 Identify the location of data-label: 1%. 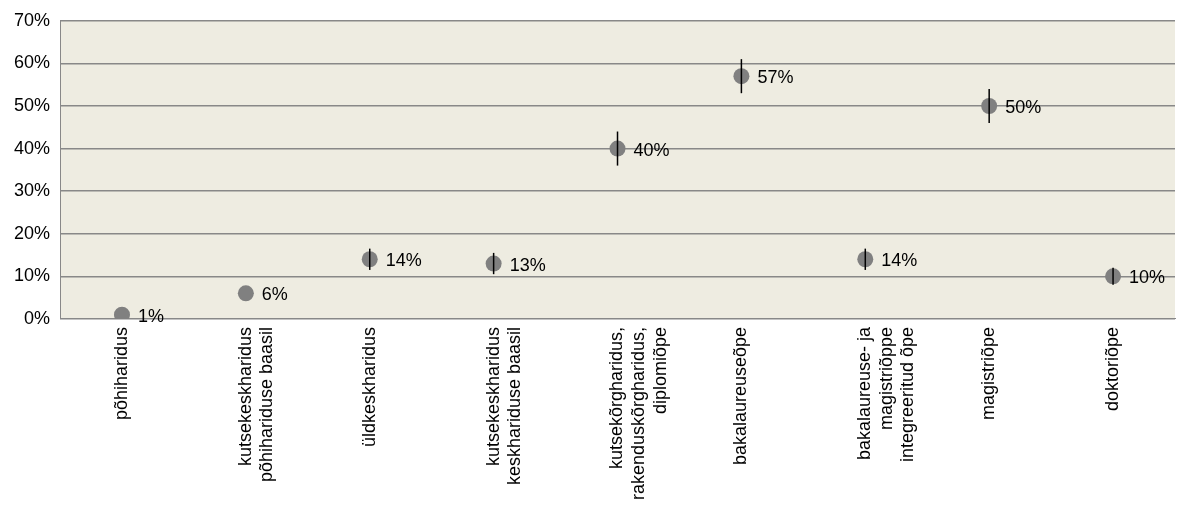
(150, 315).